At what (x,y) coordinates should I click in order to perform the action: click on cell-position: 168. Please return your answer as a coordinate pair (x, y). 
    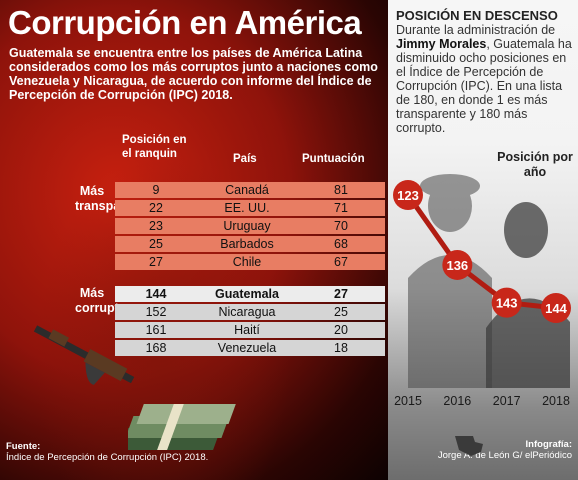
    Looking at the image, I should click on (156, 348).